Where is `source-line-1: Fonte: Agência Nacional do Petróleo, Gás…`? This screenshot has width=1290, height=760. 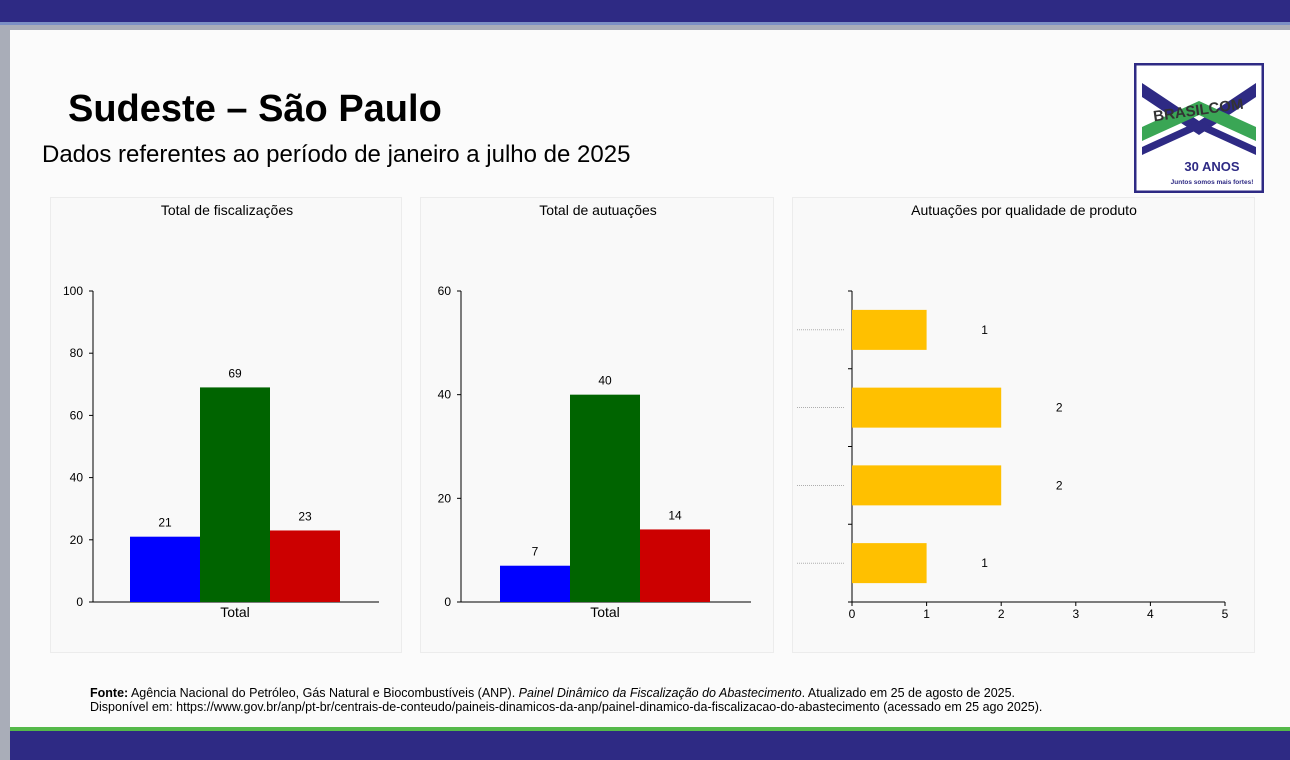
source-line-1: Fonte: Agência Nacional do Petróleo, Gás… is located at coordinates (566, 693).